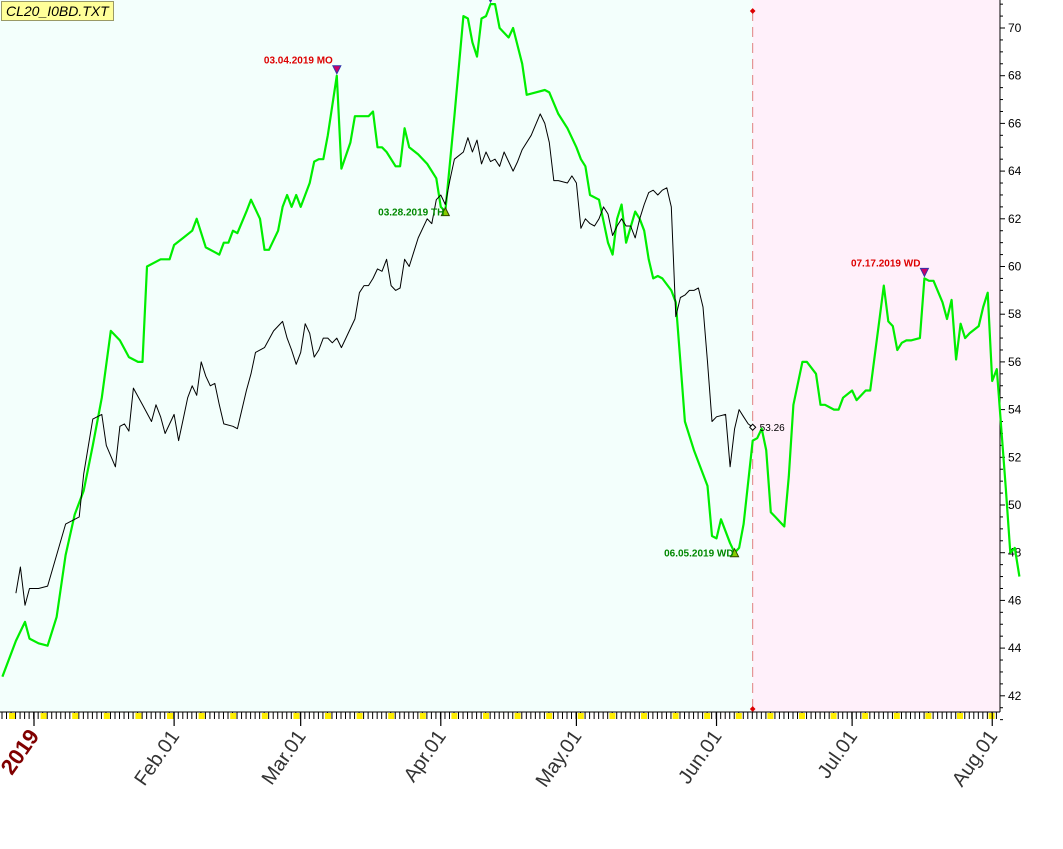 This screenshot has width=1063, height=849. I want to click on x-tick-label: Jul.01, so click(838, 754).